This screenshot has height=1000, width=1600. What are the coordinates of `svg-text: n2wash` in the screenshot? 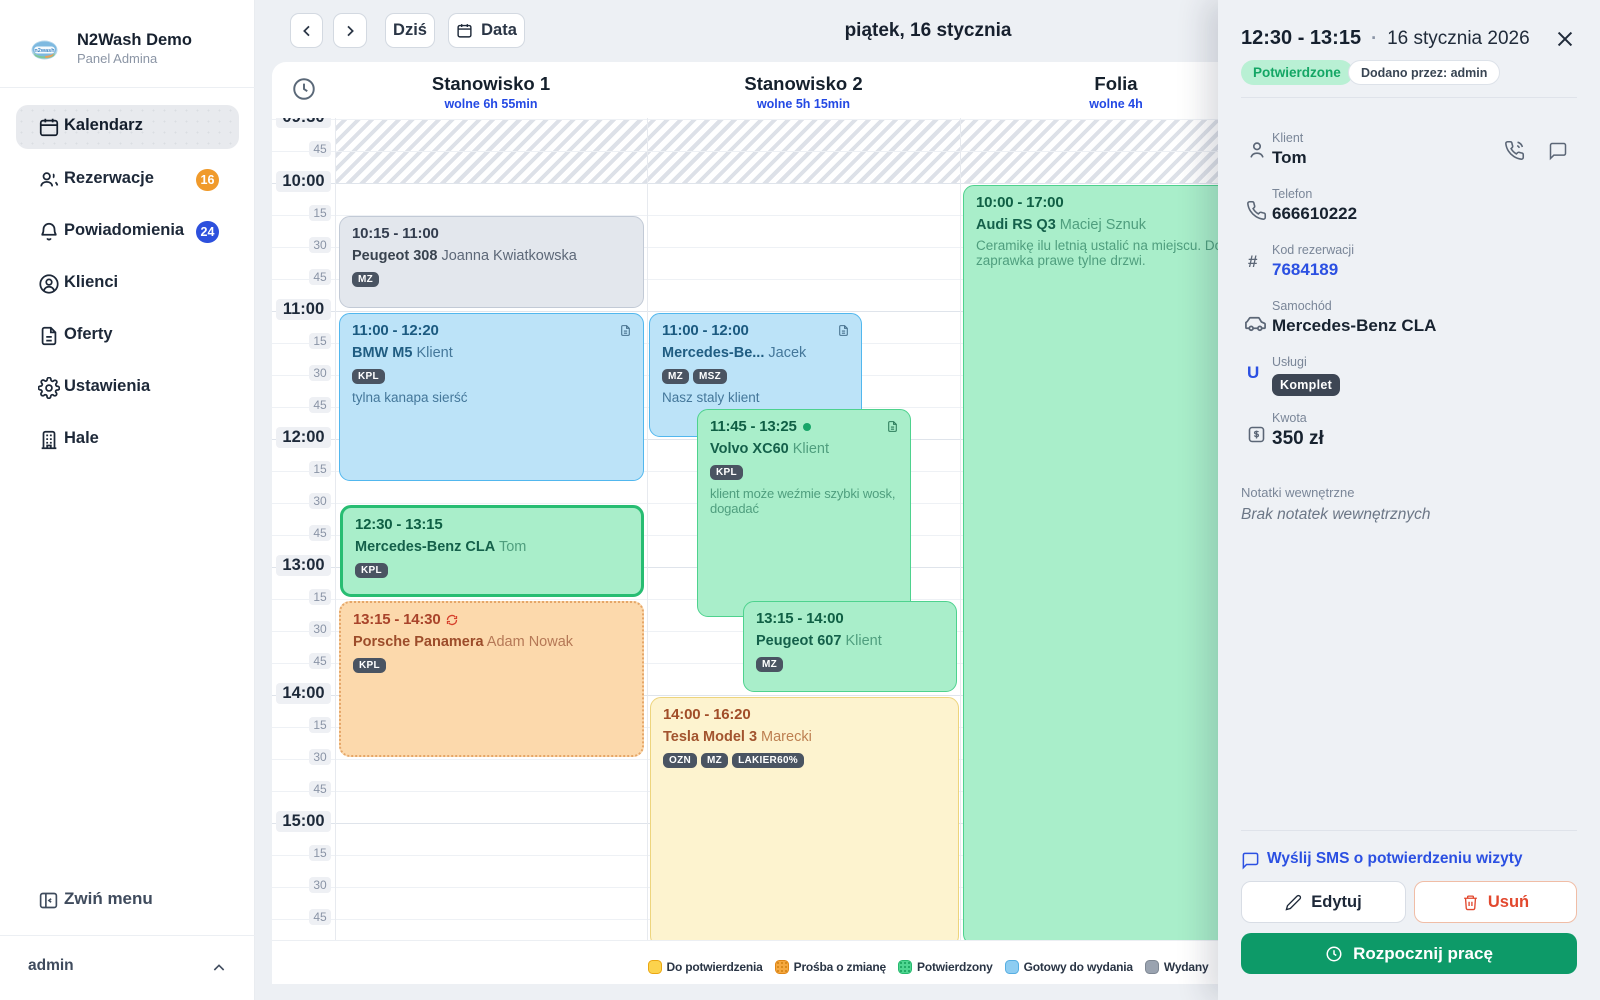 It's located at (44, 51).